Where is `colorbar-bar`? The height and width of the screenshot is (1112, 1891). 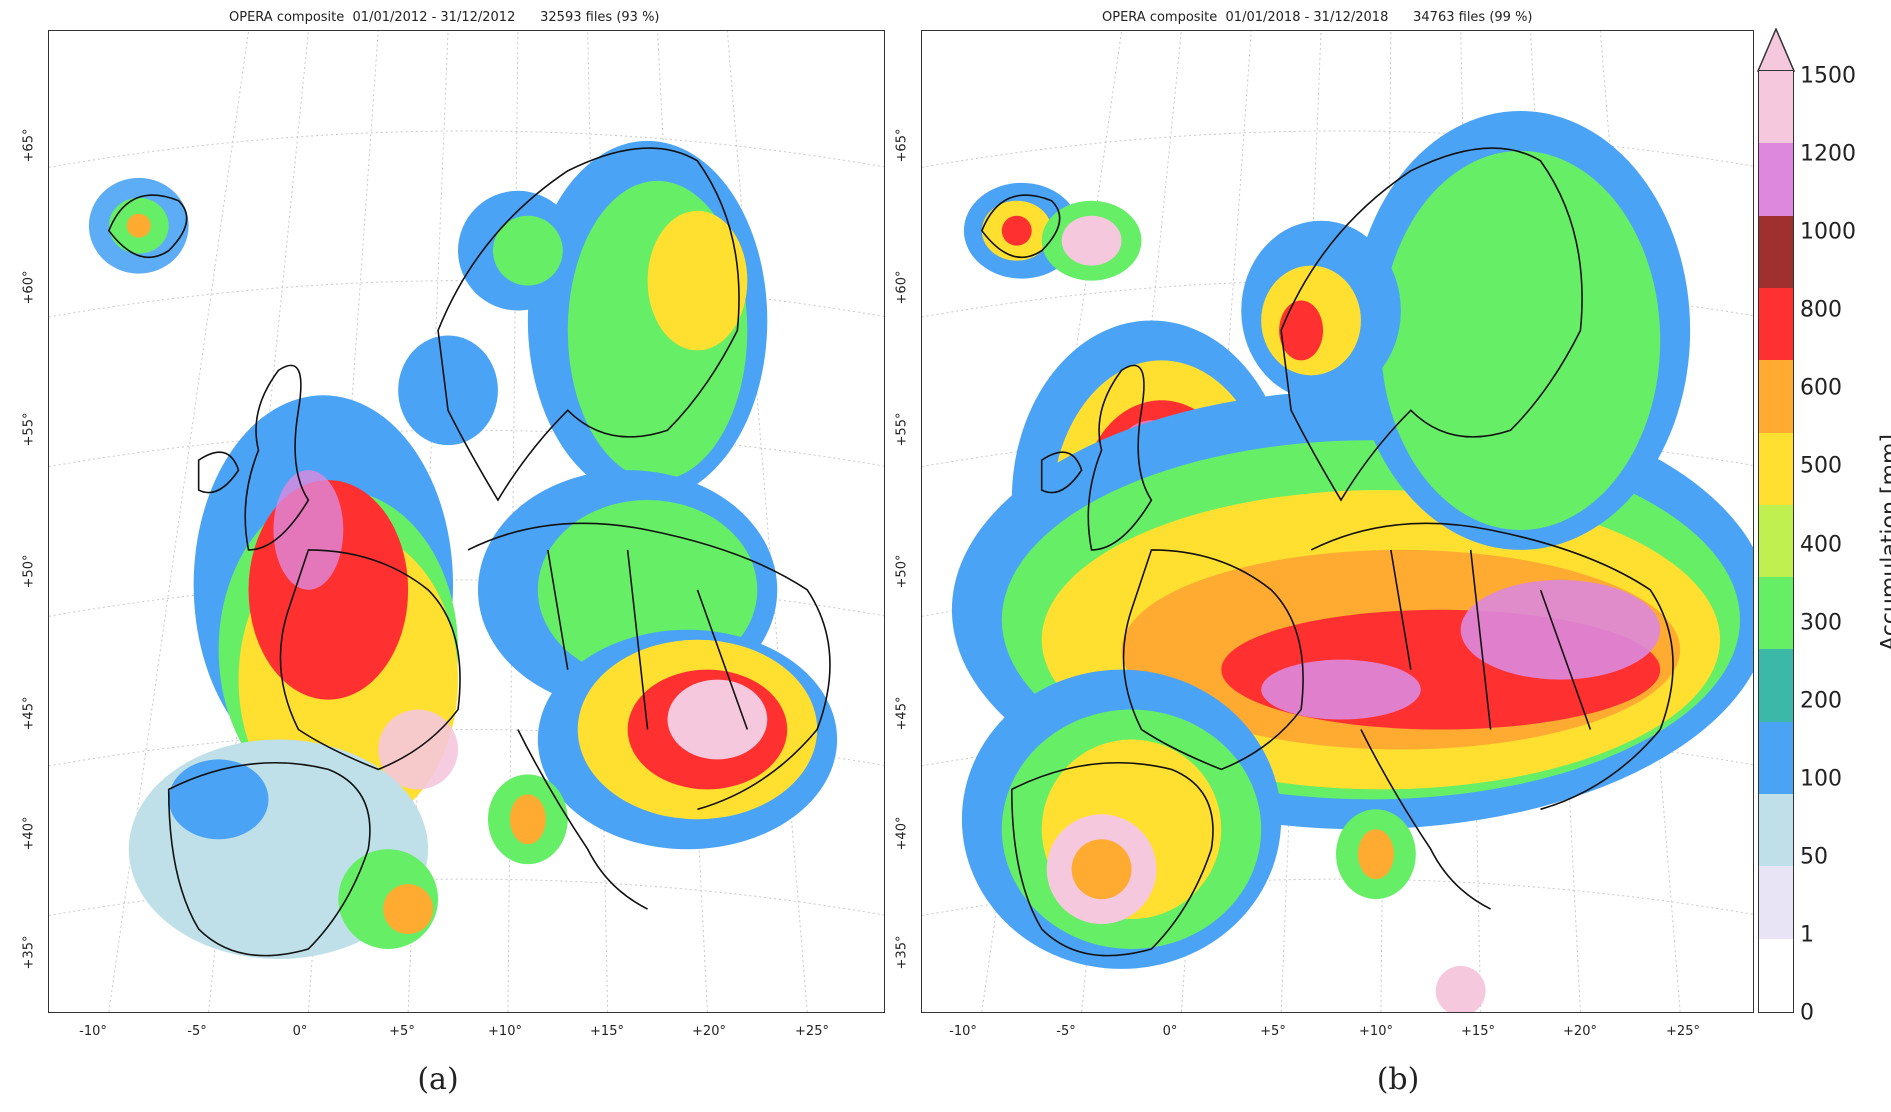
colorbar-bar is located at coordinates (1776, 541).